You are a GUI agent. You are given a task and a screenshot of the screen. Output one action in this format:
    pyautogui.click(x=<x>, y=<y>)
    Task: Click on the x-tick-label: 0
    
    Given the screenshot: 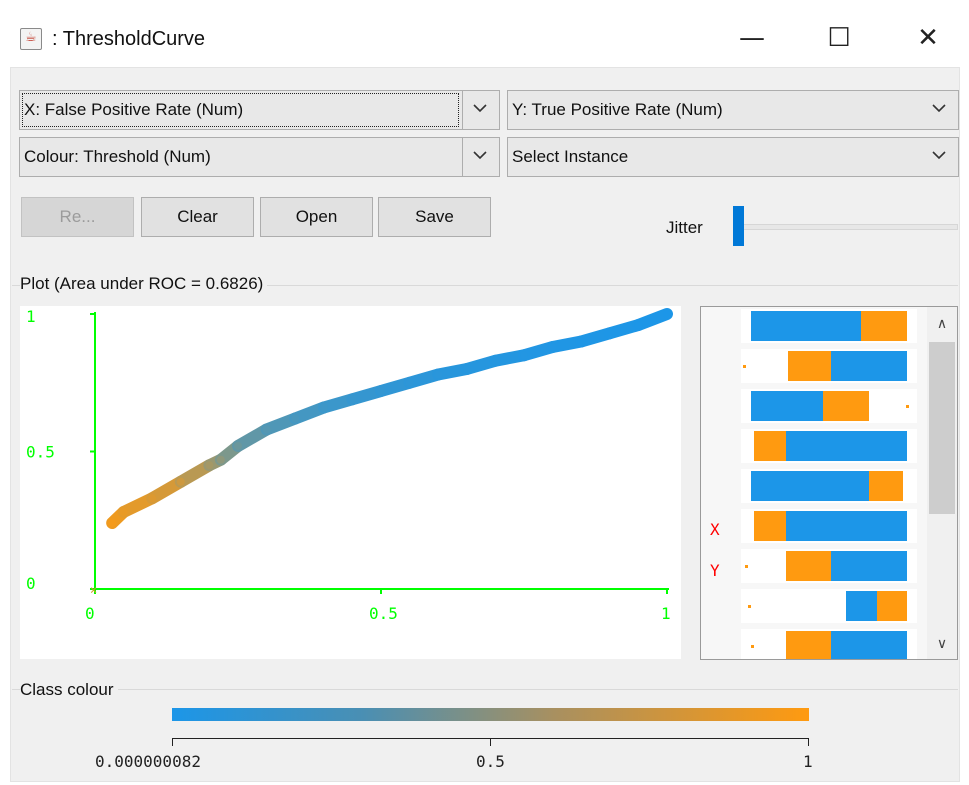 What is the action you would take?
    pyautogui.click(x=90, y=613)
    